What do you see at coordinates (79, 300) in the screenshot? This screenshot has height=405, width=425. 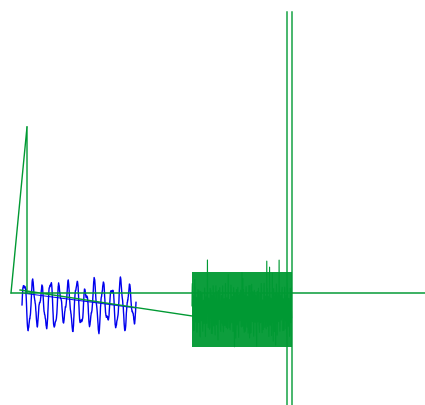 I see `blue-series-connector` at bounding box center [79, 300].